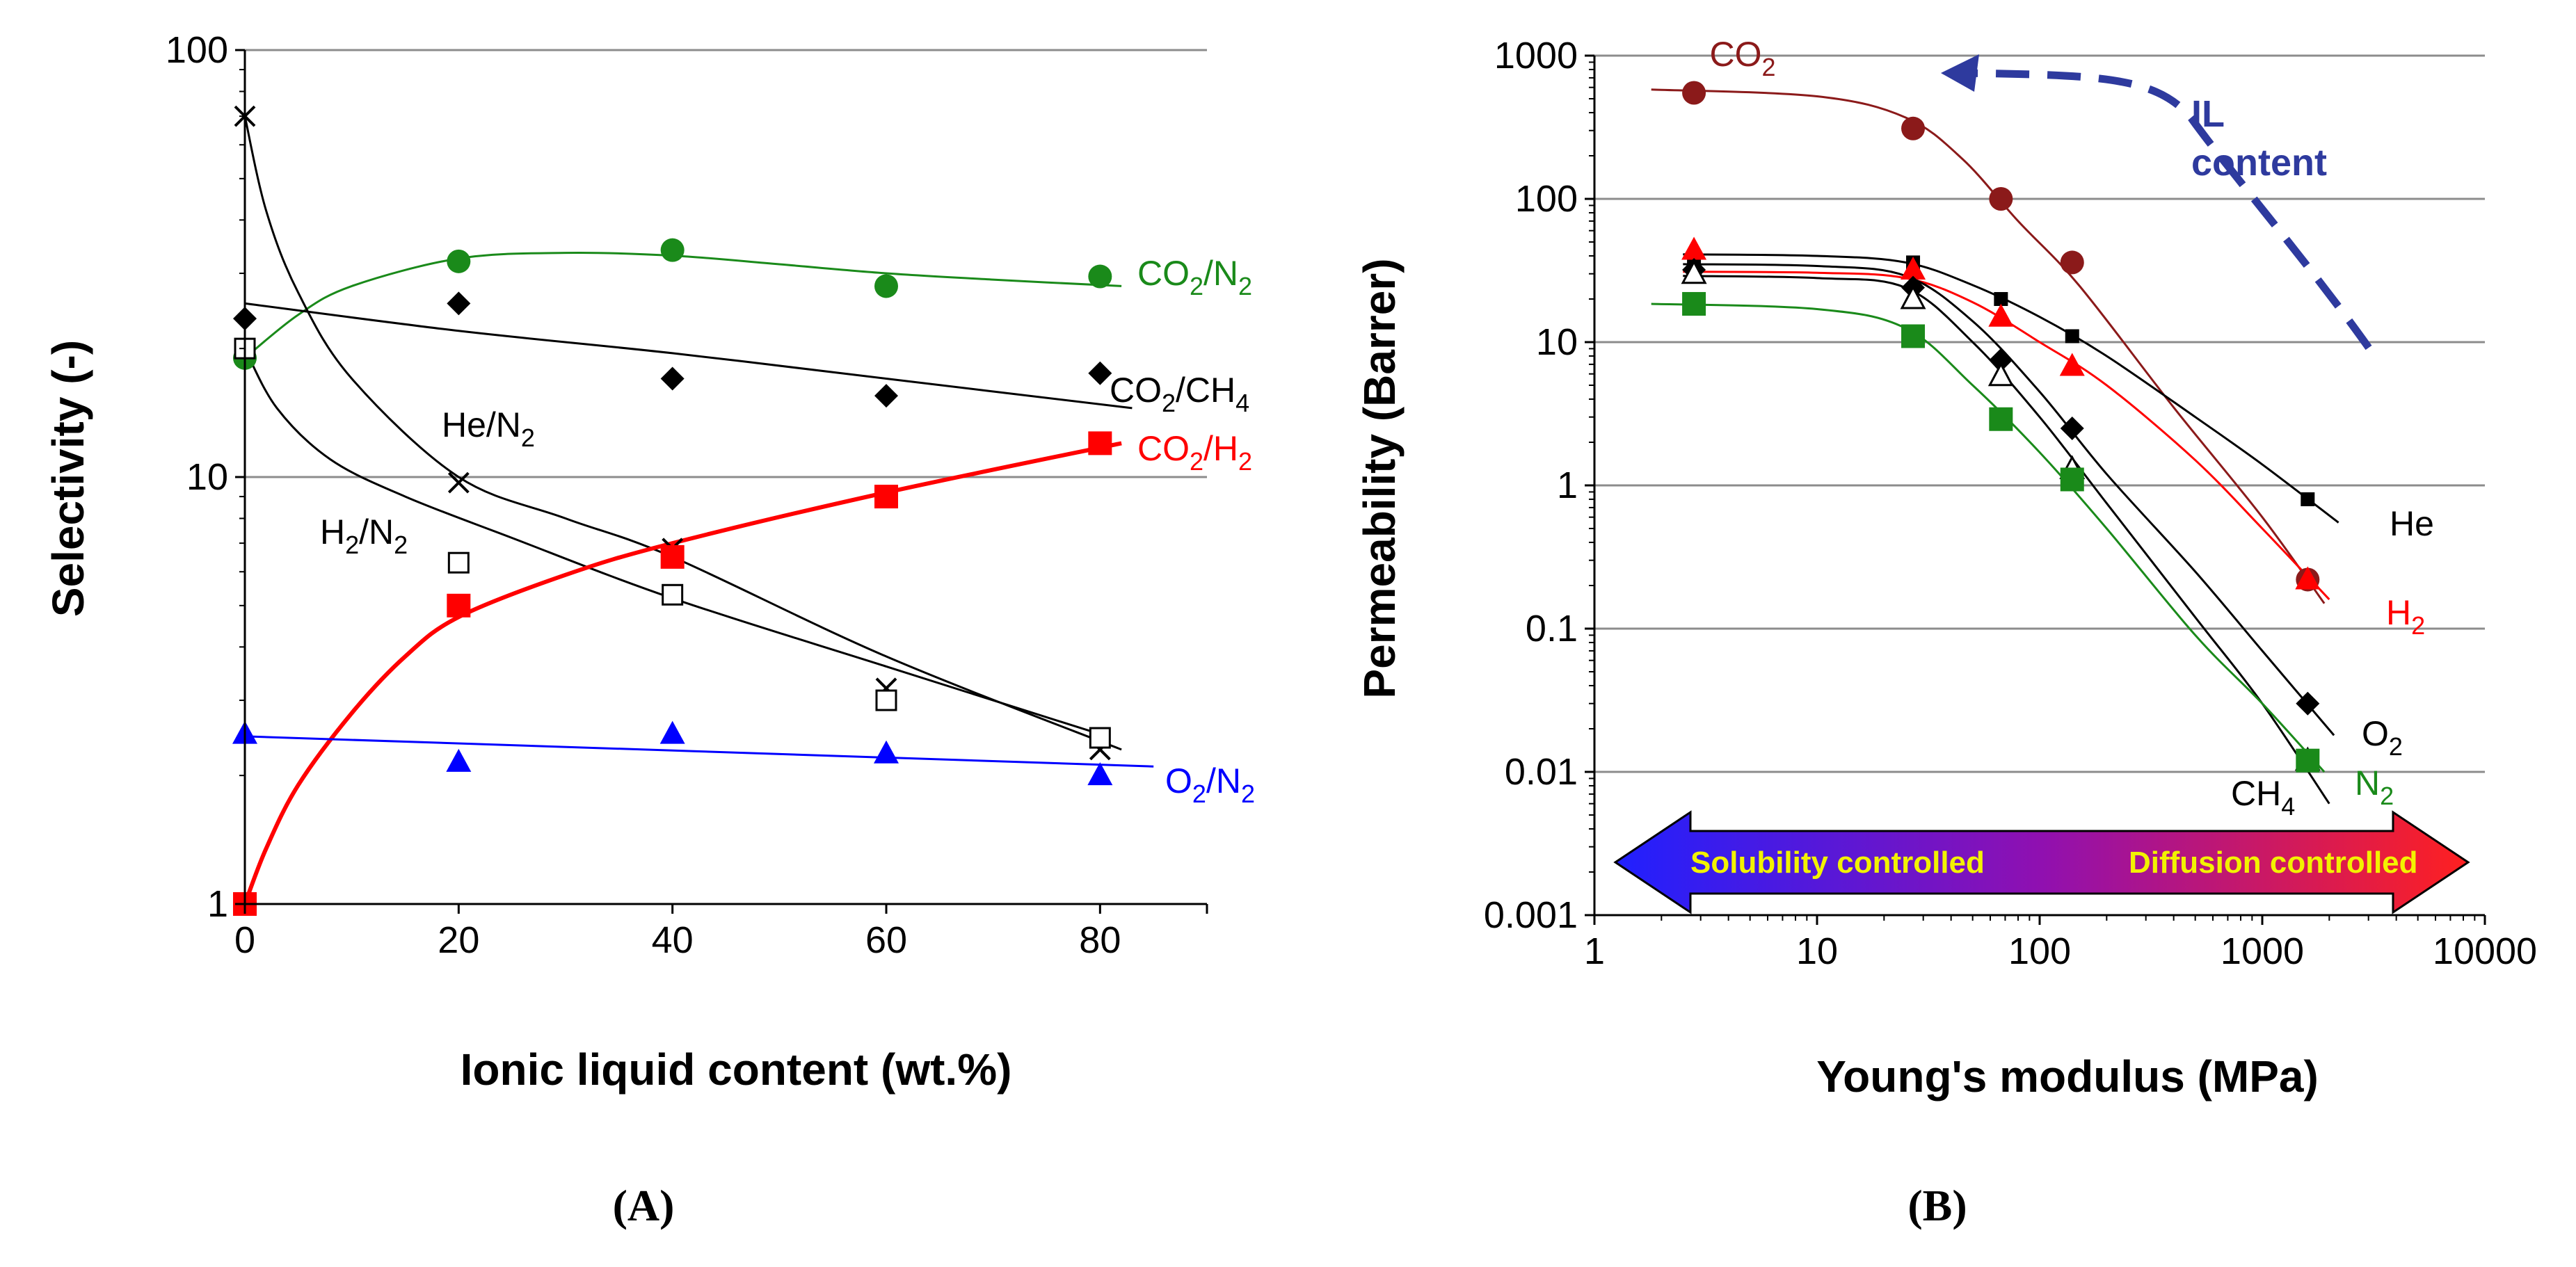 The height and width of the screenshot is (1267, 2576). Describe the element at coordinates (1205, 390) in the screenshot. I see `a-label-co2-ch4-part: /CH` at that location.